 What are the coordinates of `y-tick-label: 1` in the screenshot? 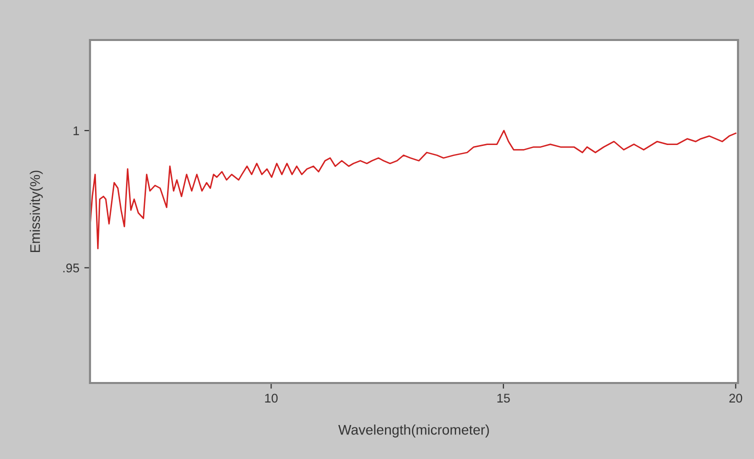 It's located at (76, 131).